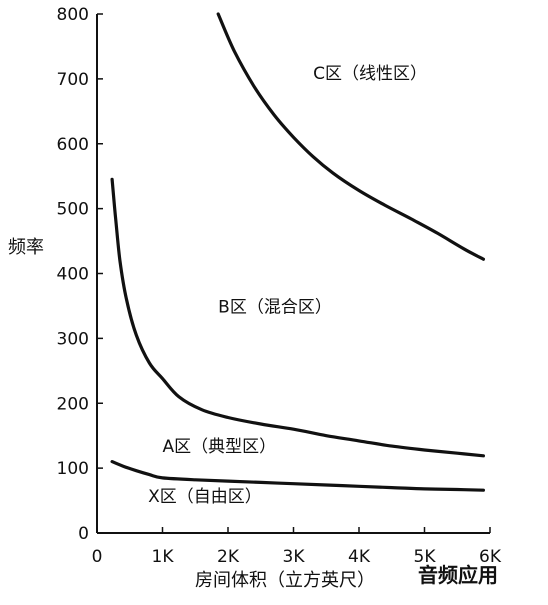 This screenshot has width=548, height=605. I want to click on y-tick-label: 200, so click(73, 404).